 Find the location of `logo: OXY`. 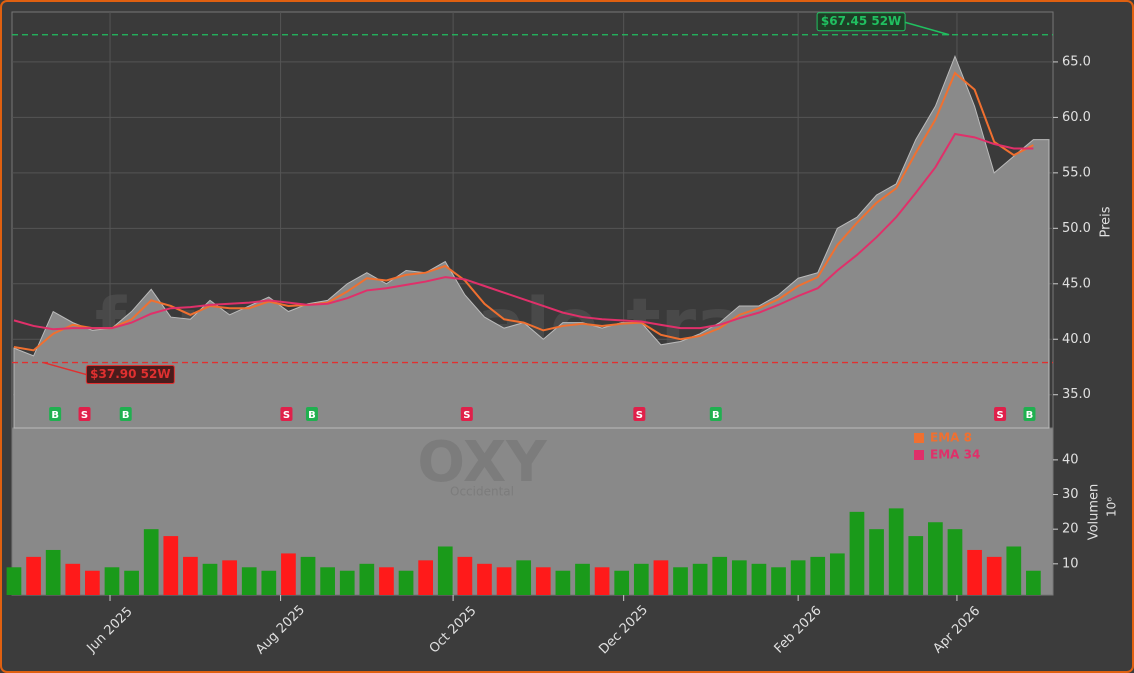

logo: OXY is located at coordinates (482, 462).